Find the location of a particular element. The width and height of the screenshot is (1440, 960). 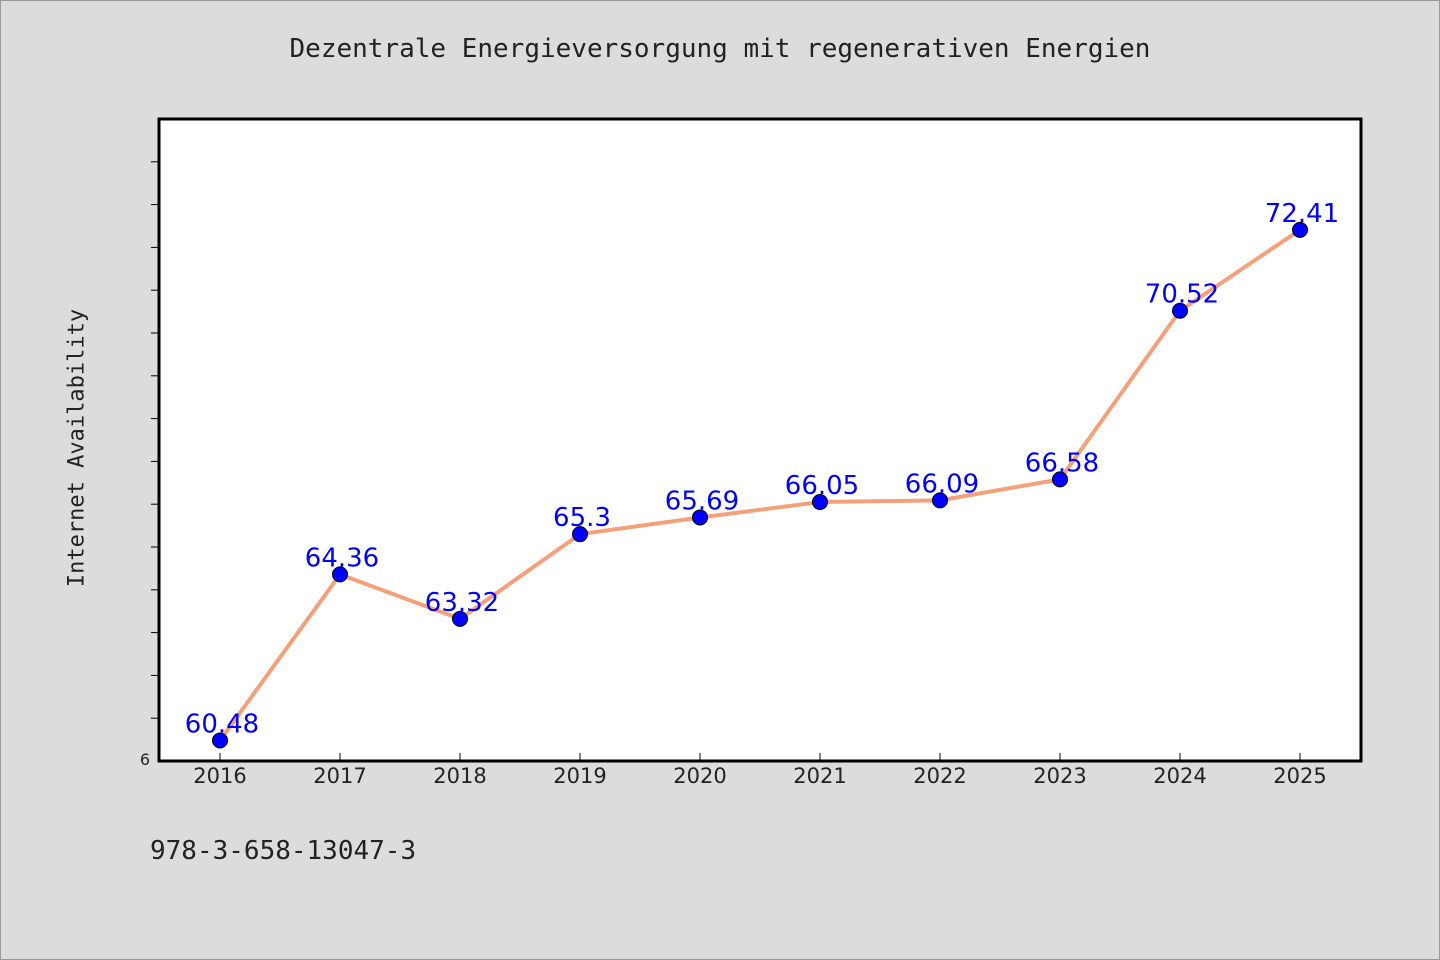

data-label: 70.52 is located at coordinates (1182, 295).